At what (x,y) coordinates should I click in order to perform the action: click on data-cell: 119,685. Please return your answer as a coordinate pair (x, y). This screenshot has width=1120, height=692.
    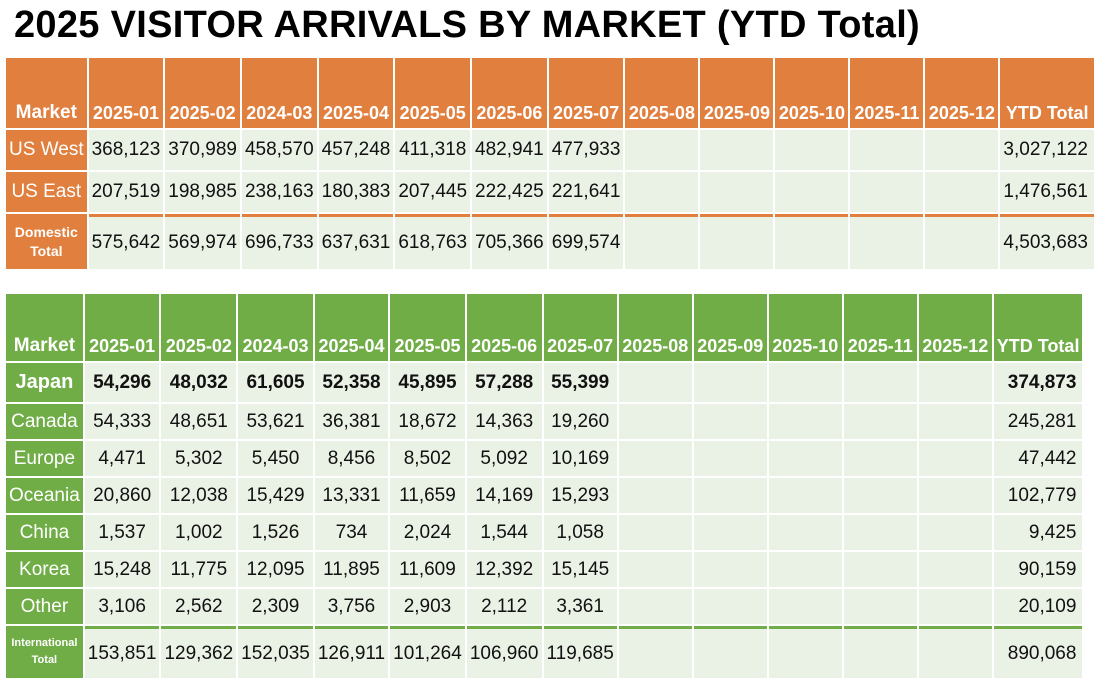
    Looking at the image, I should click on (580, 652).